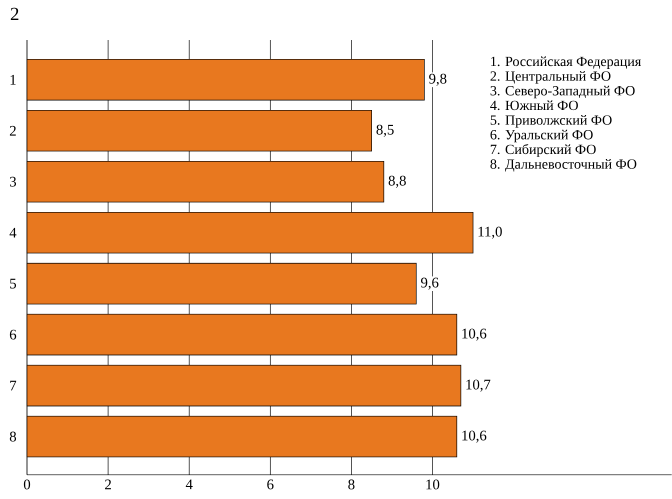 The image size is (672, 499). What do you see at coordinates (108, 485) in the screenshot?
I see `x-tick-label: 2` at bounding box center [108, 485].